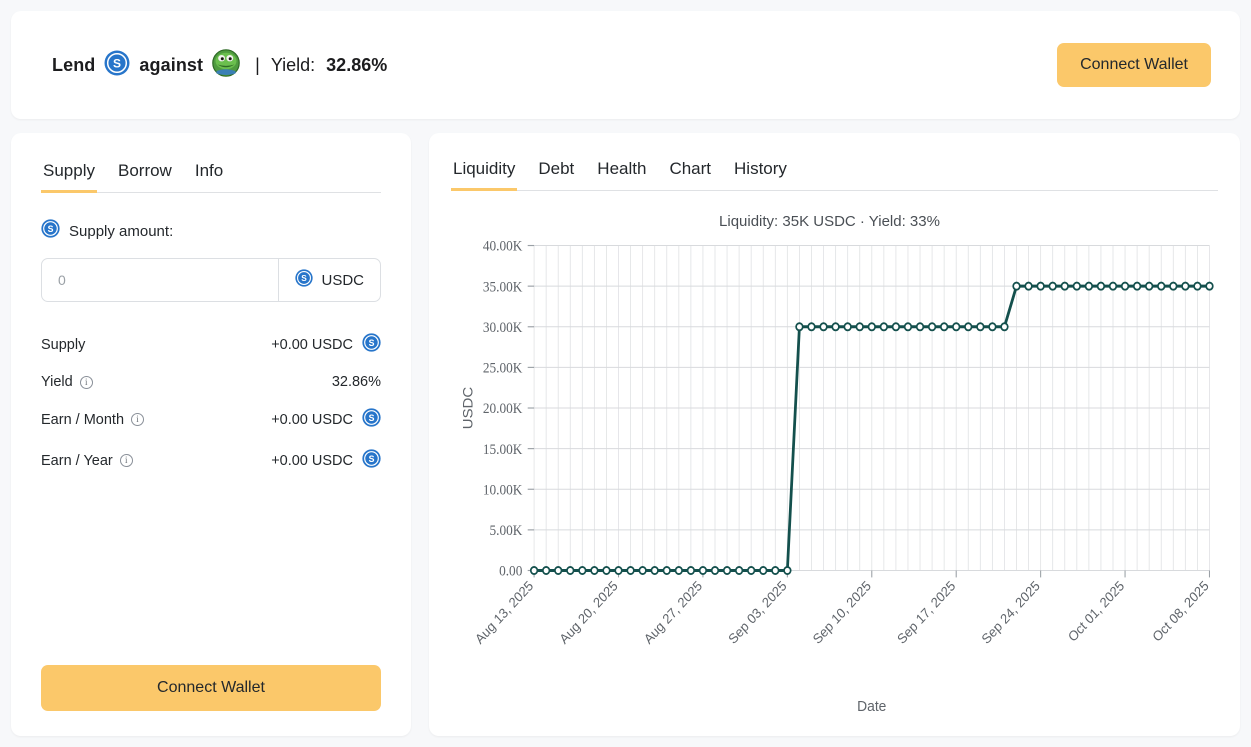 Image resolution: width=1251 pixels, height=747 pixels. I want to click on supply-panel-tabs: Supply Borrow Info, so click(211, 177).